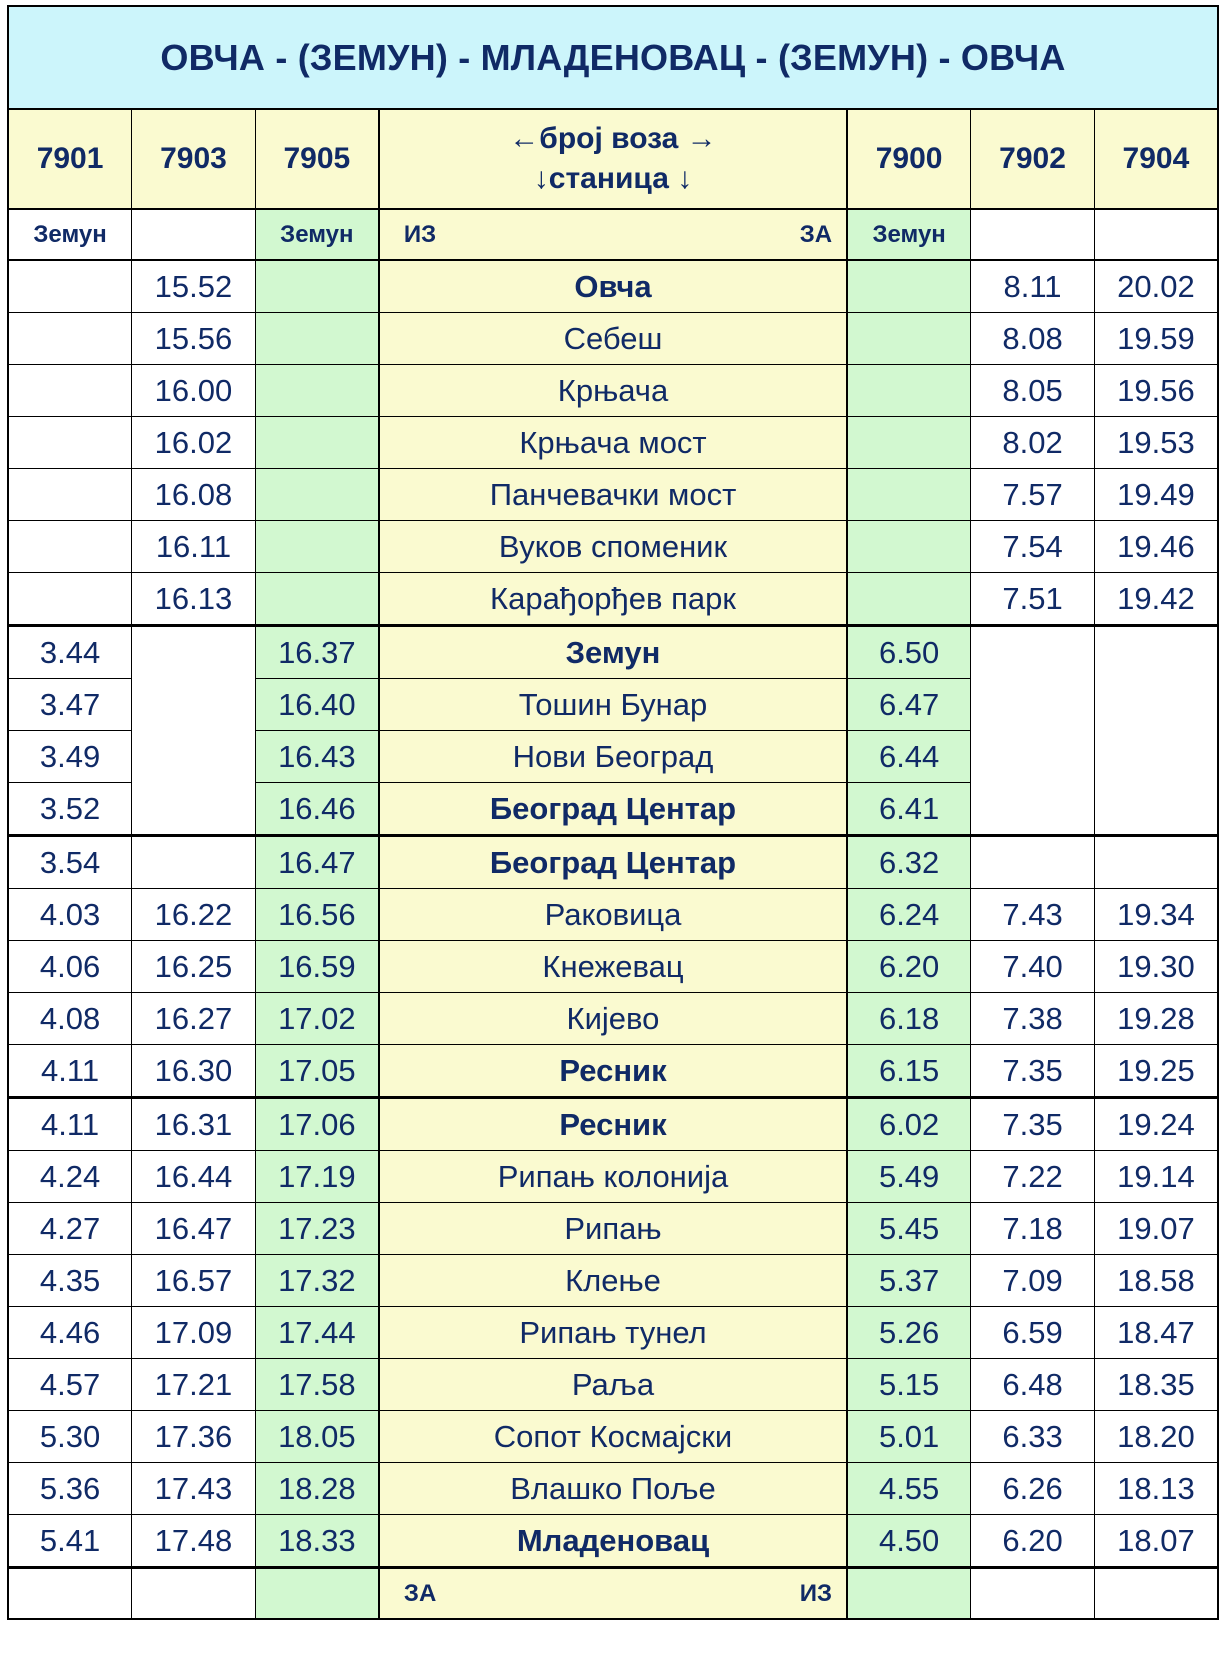 This screenshot has width=1226, height=1666. Describe the element at coordinates (317, 966) in the screenshot. I see `time-cell: 16.59` at that location.